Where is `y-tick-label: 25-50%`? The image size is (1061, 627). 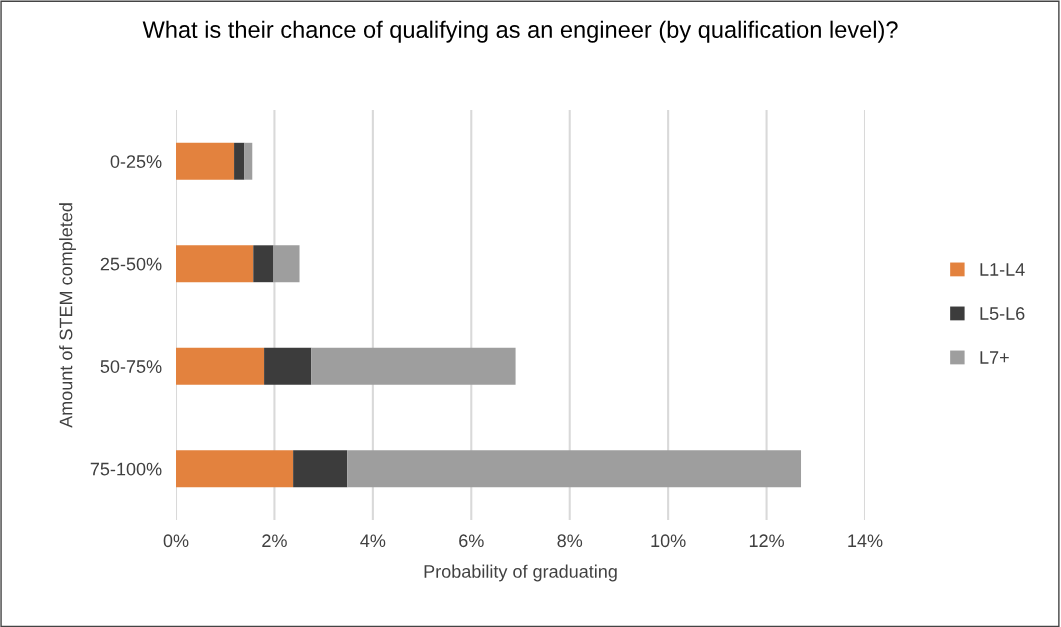
y-tick-label: 25-50% is located at coordinates (131, 264).